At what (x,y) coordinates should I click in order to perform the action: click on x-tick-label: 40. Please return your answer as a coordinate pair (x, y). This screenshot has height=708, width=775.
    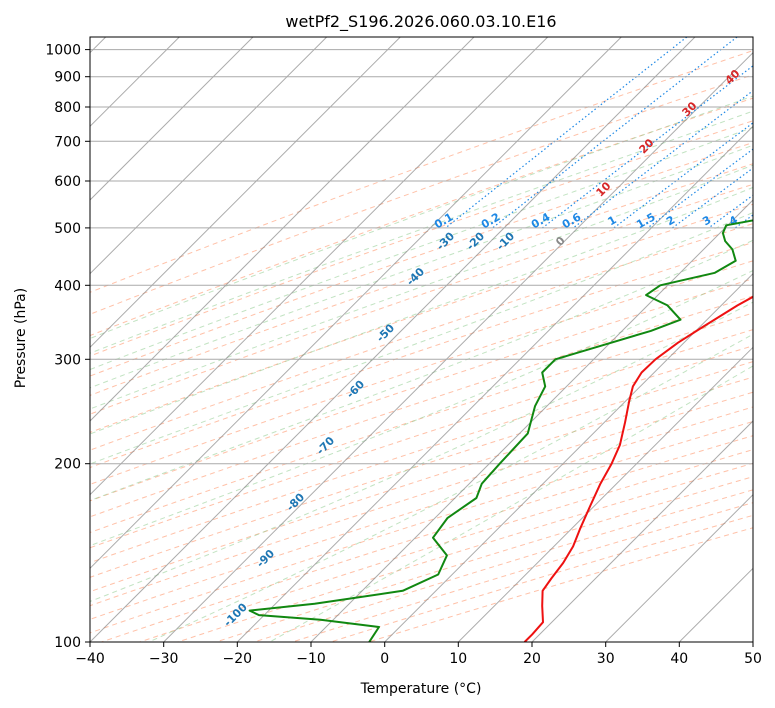
    Looking at the image, I should click on (679, 659).